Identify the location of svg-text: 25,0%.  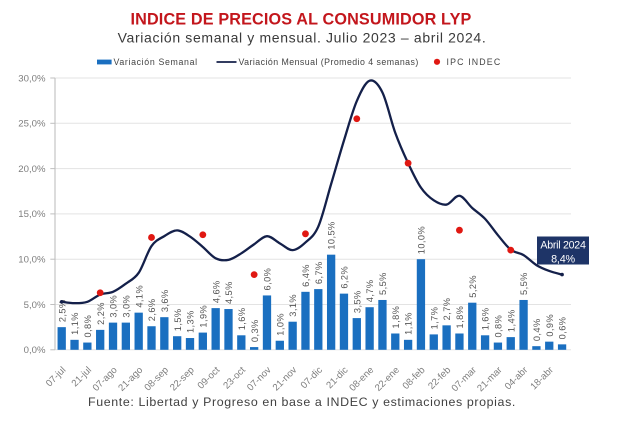
(32, 124).